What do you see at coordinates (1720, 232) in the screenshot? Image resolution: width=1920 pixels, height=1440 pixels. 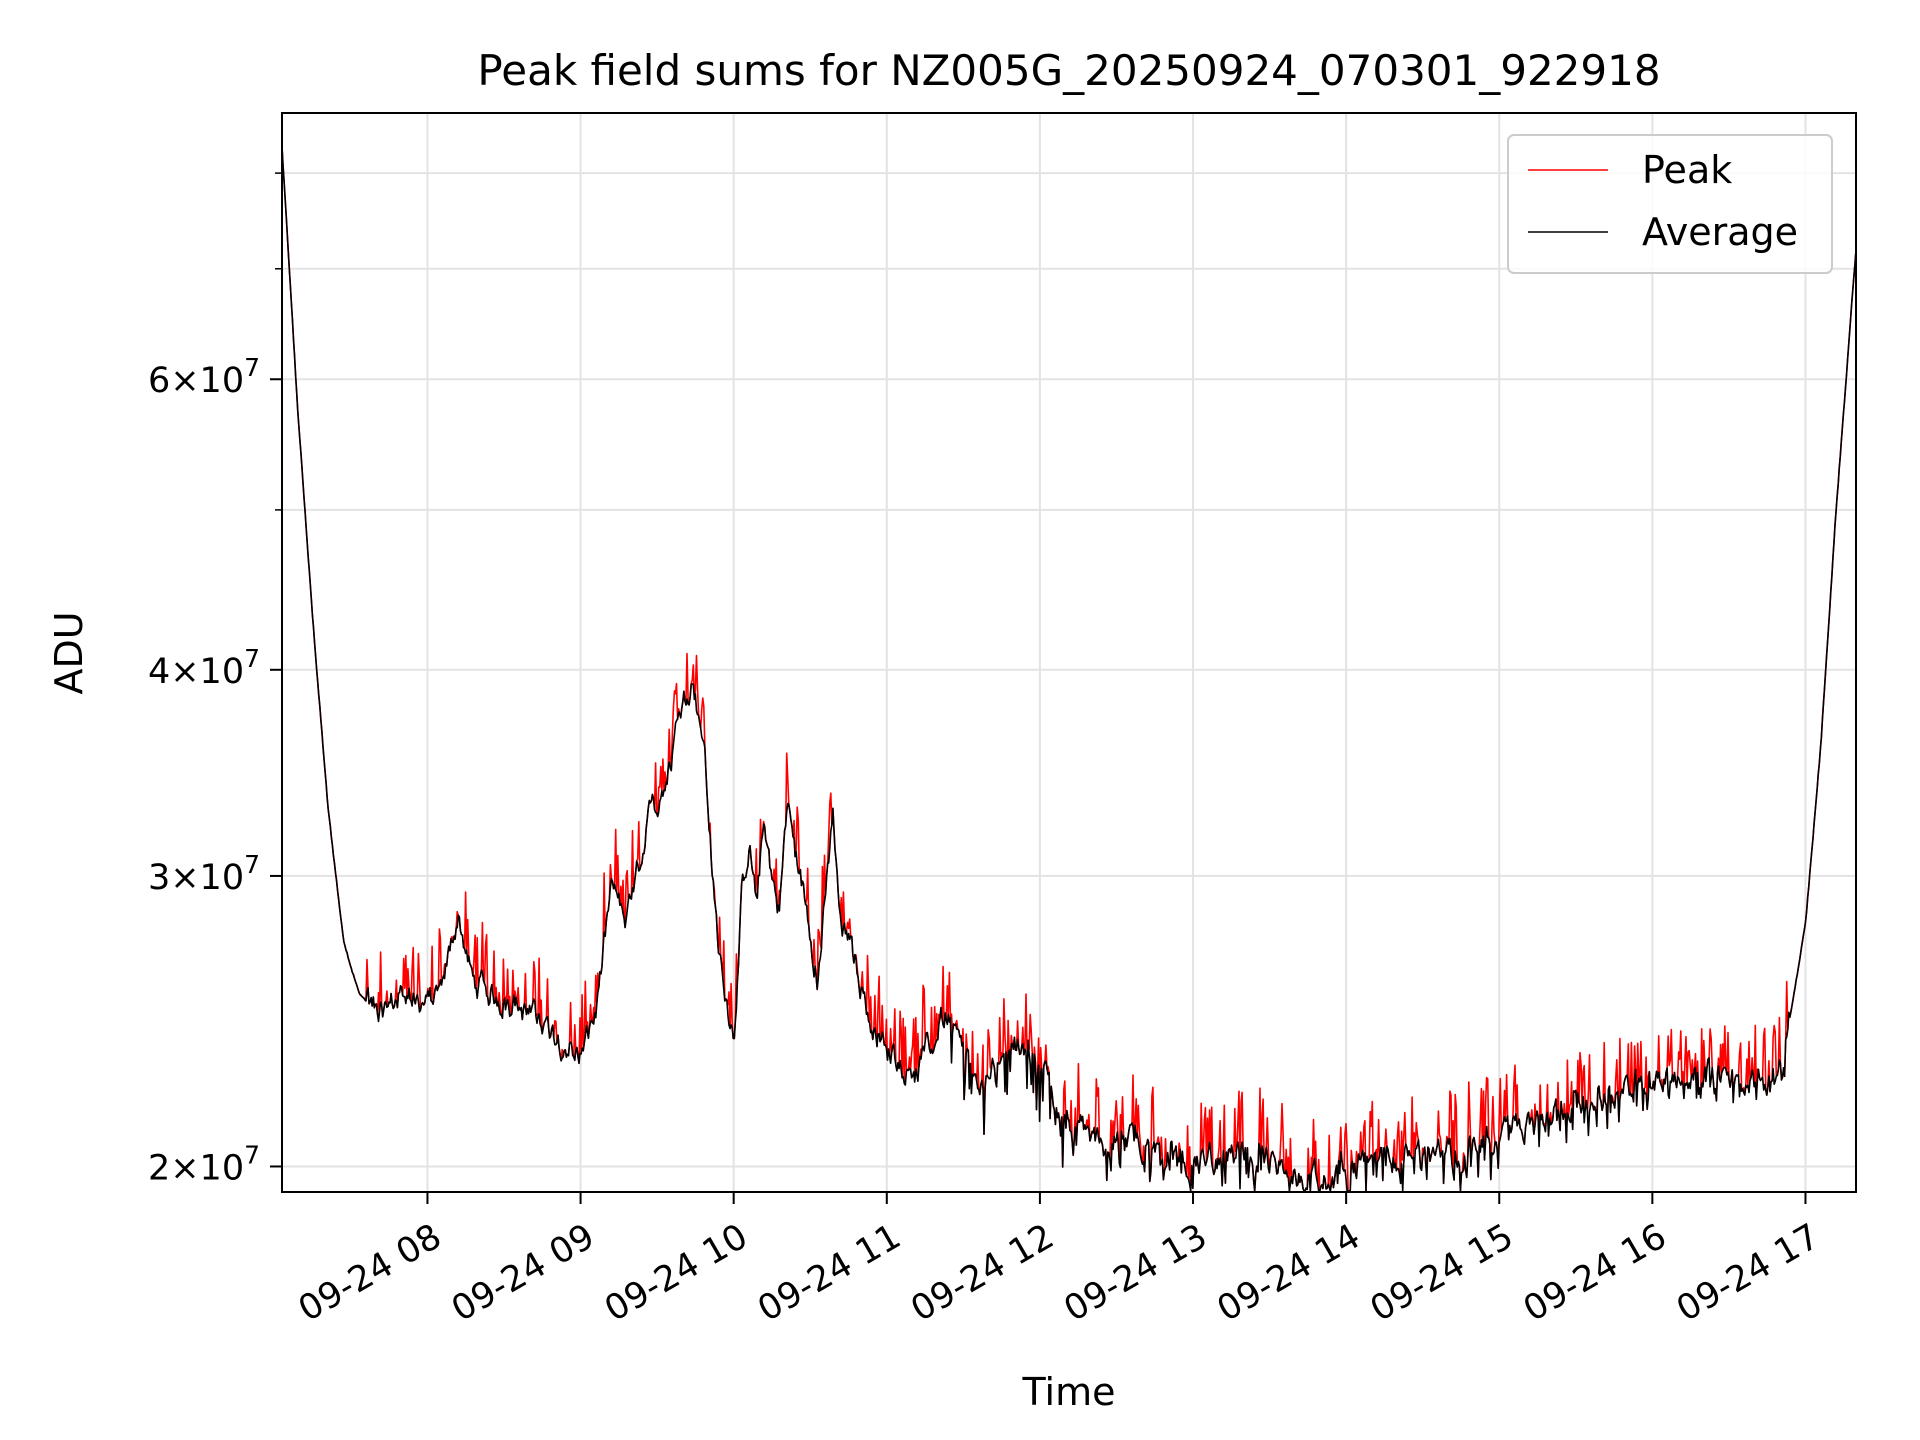 I see `legend-label-average: Average` at bounding box center [1720, 232].